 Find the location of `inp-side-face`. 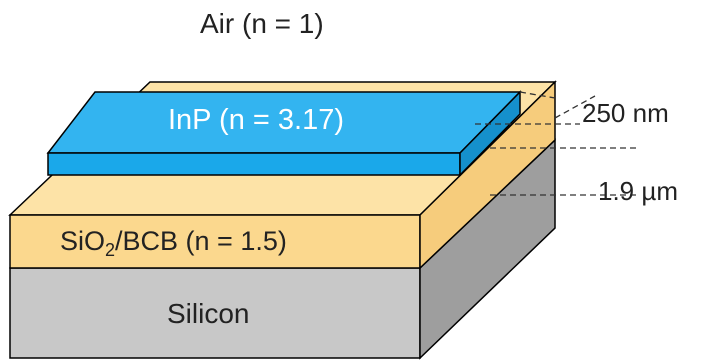

inp-side-face is located at coordinates (490, 133).